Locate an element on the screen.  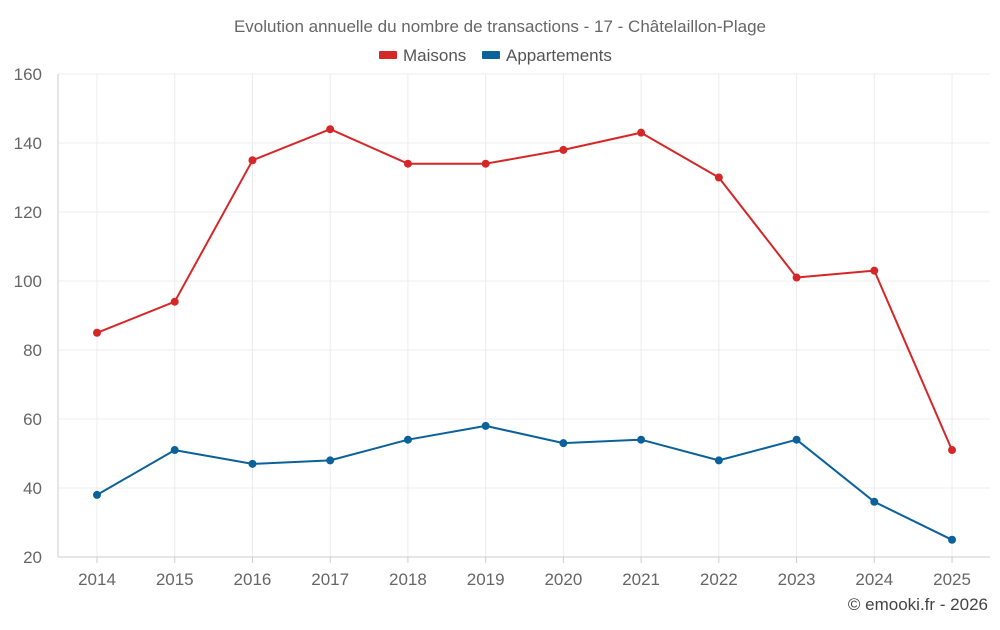
y-tick-label: 160 is located at coordinates (28, 74).